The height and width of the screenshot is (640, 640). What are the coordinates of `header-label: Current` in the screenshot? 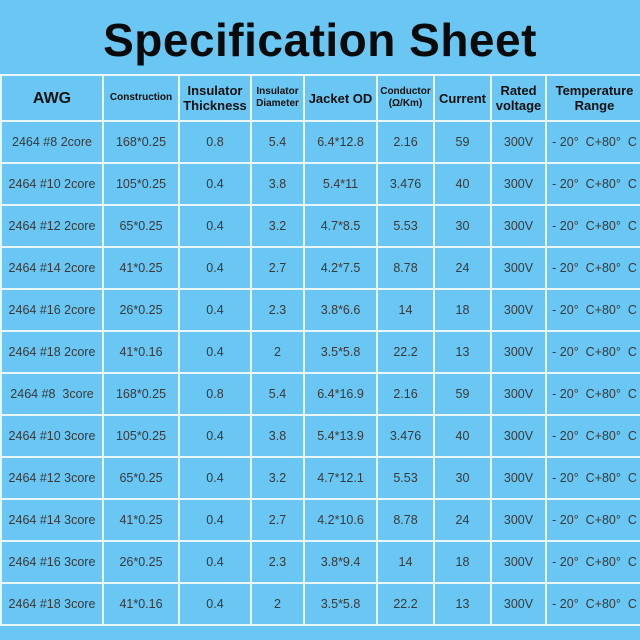 It's located at (462, 98).